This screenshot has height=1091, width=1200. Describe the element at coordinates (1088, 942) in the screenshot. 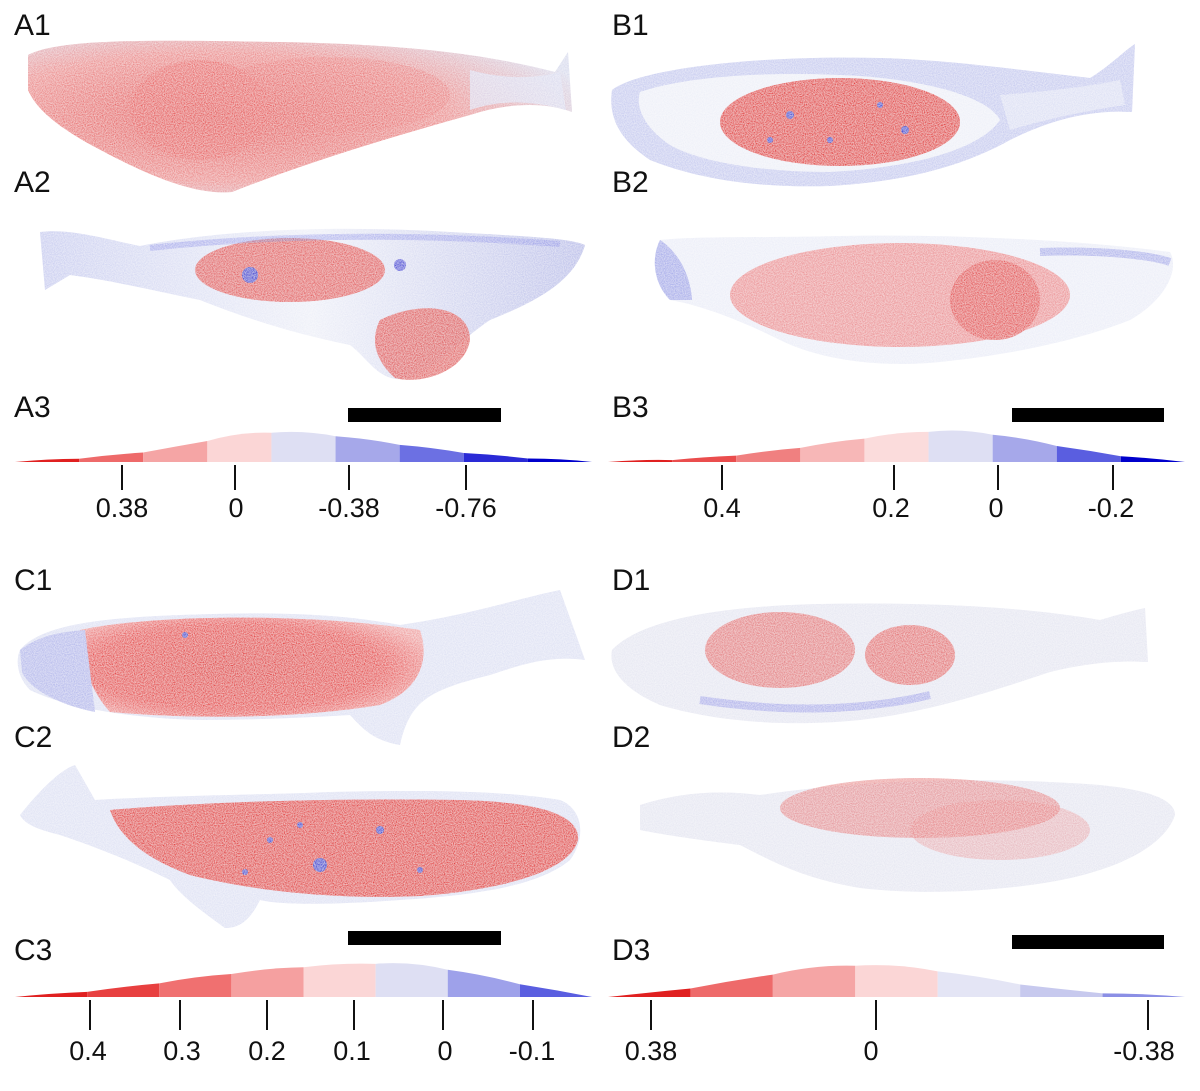

I see `scale-bar-d` at that location.